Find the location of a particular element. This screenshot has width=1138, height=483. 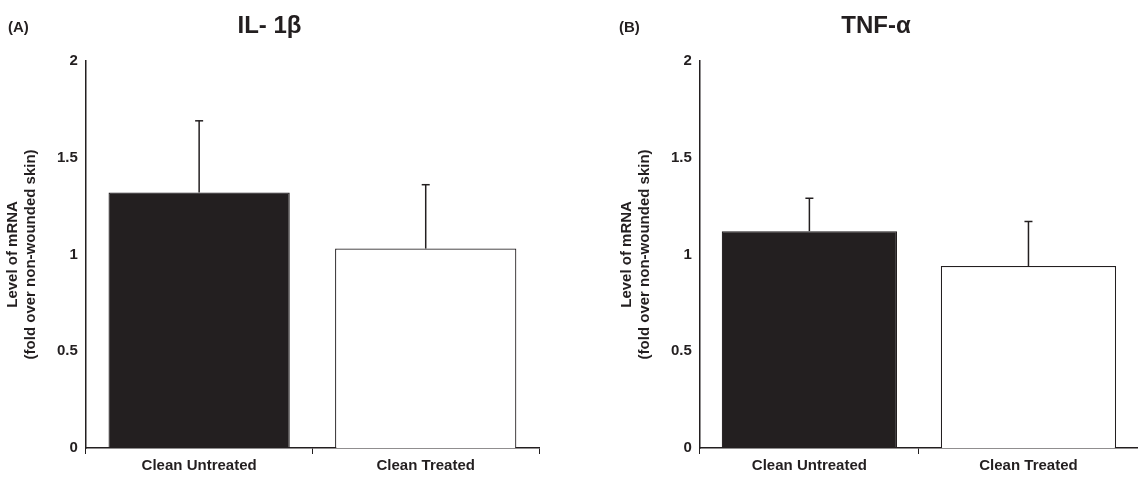

text: (B) is located at coordinates (629, 26).